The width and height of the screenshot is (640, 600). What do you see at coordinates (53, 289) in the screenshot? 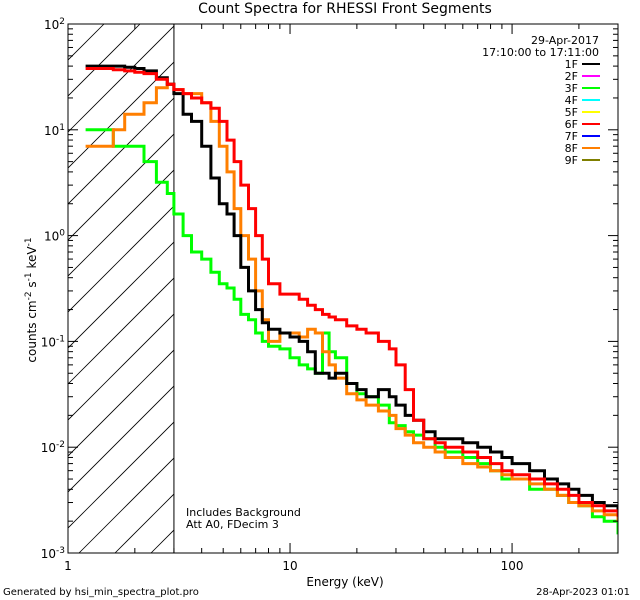
I see `y-tick-labels: 10⁻³ 10⁻² 10⁻¹ 10⁰ 10¹ 10²` at bounding box center [53, 289].